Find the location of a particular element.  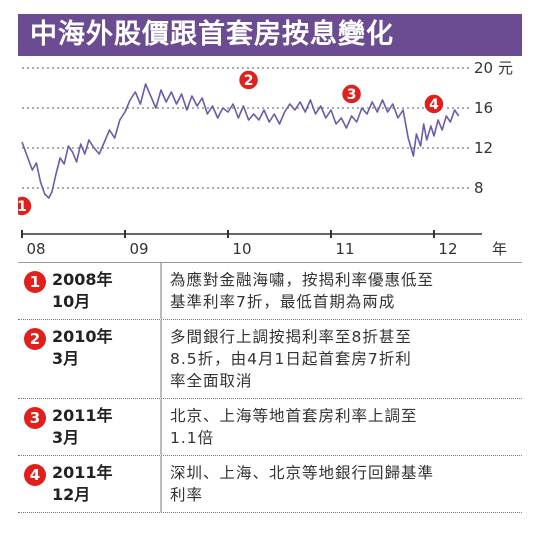

note-row: 3 2011年 3月 北京、上海等地首套房利率上調至 1.1倍 is located at coordinates (270, 427).